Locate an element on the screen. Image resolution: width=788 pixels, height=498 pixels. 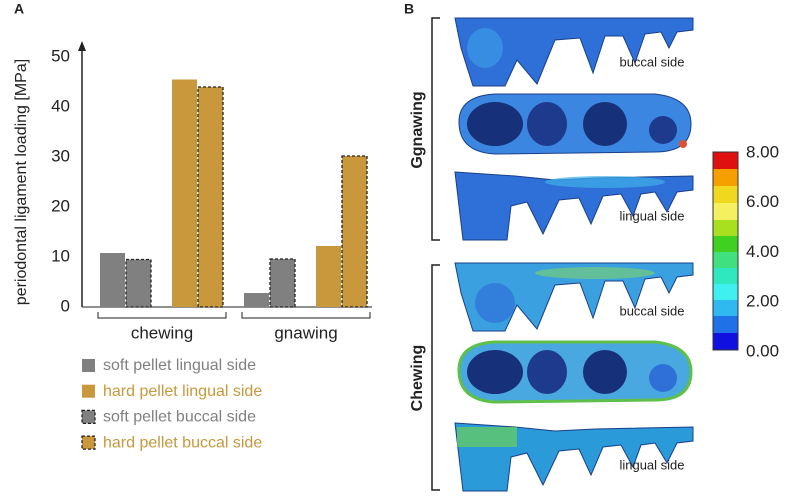
colorbar-label: 8.00 is located at coordinates (762, 151).